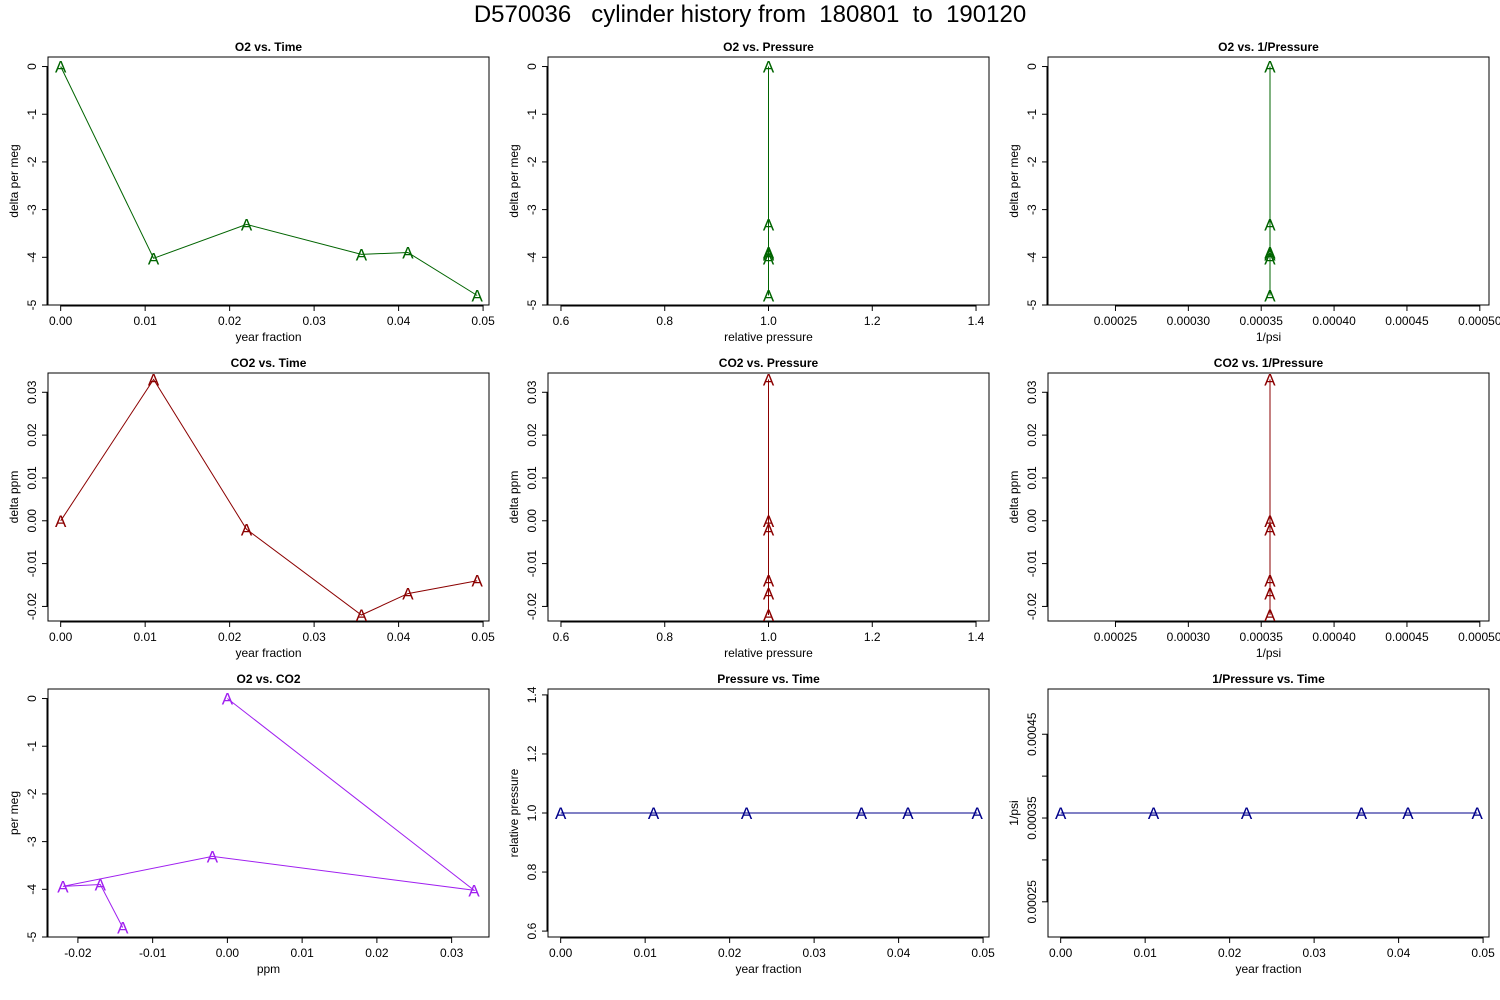 Image resolution: width=1500 pixels, height=1000 pixels. What do you see at coordinates (1479, 321) in the screenshot?
I see `x-tick-label: 0.00050` at bounding box center [1479, 321].